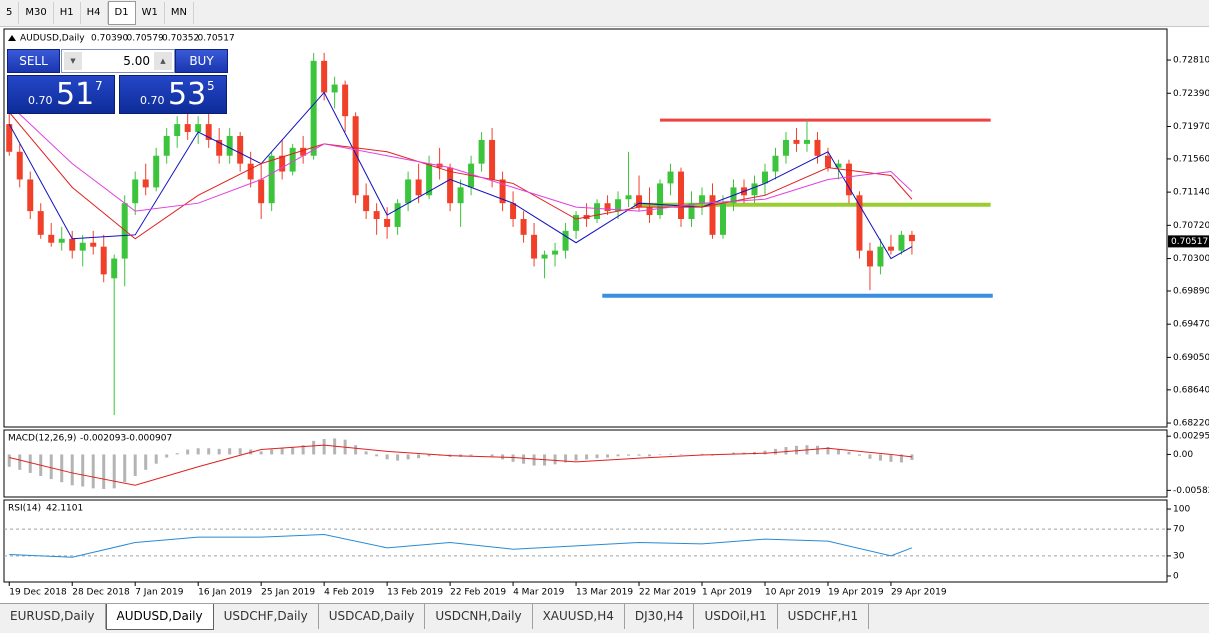 The width and height of the screenshot is (1209, 633). What do you see at coordinates (117, 81) in the screenshot?
I see `one-click-trading: SELL ▼ 5.00 ▲ BUY 0.70 51 7 0.70 53 5` at bounding box center [117, 81].